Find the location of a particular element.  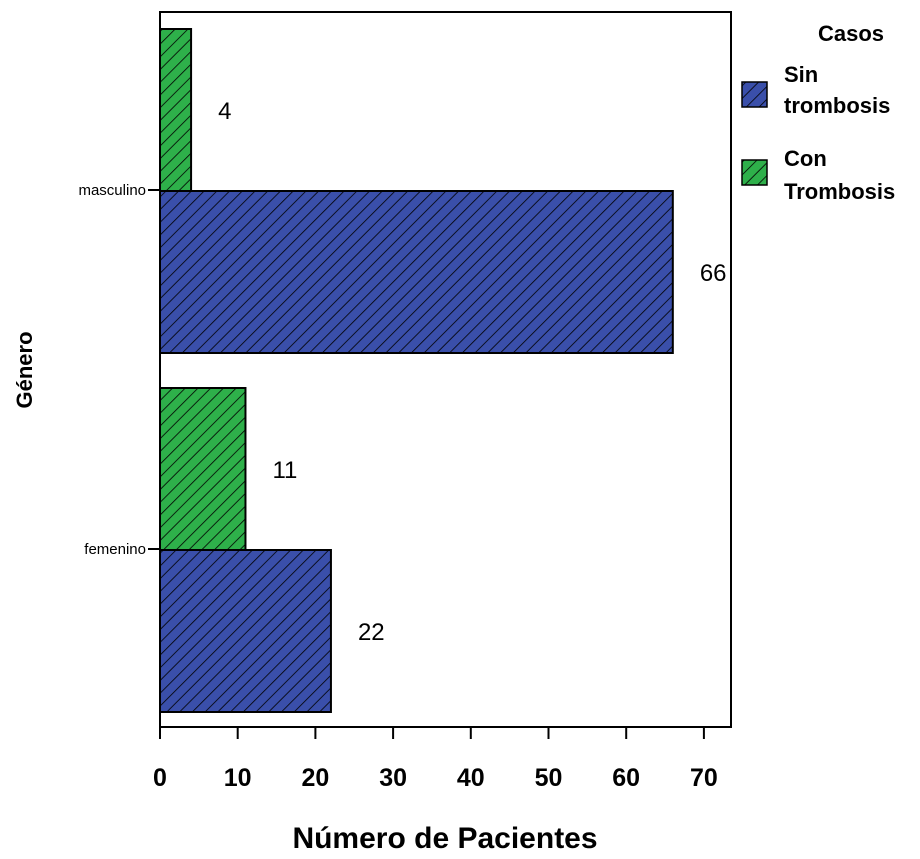

legend-label-sin-trombosis: trombosis is located at coordinates (837, 105).